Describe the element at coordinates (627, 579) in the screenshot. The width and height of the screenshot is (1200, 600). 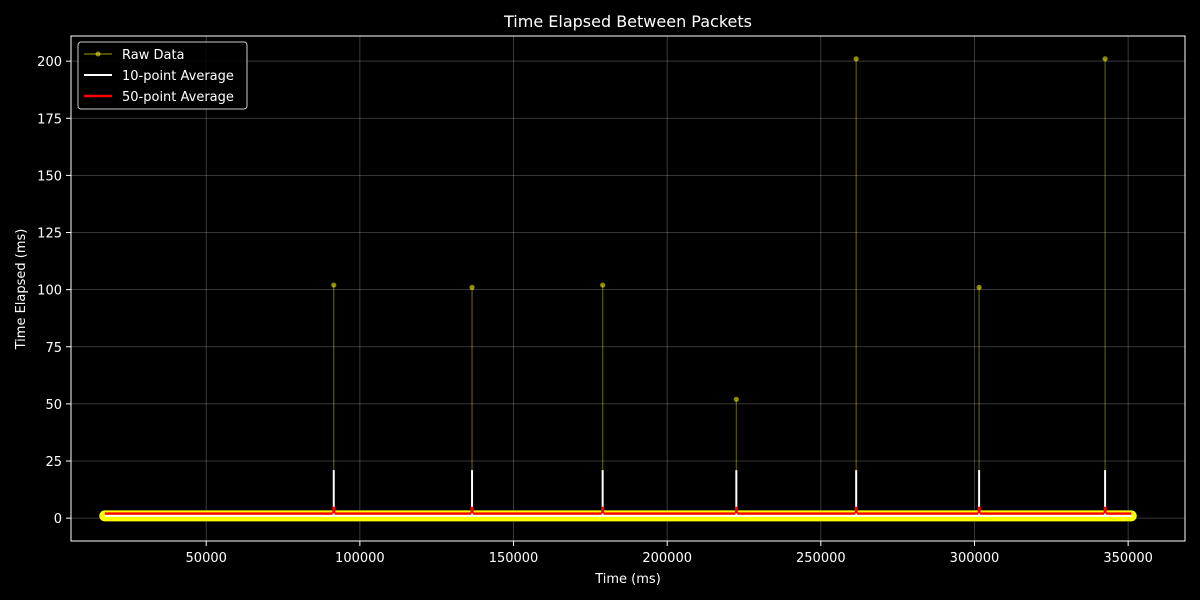
I see `x-axis-title: Time (ms)` at that location.